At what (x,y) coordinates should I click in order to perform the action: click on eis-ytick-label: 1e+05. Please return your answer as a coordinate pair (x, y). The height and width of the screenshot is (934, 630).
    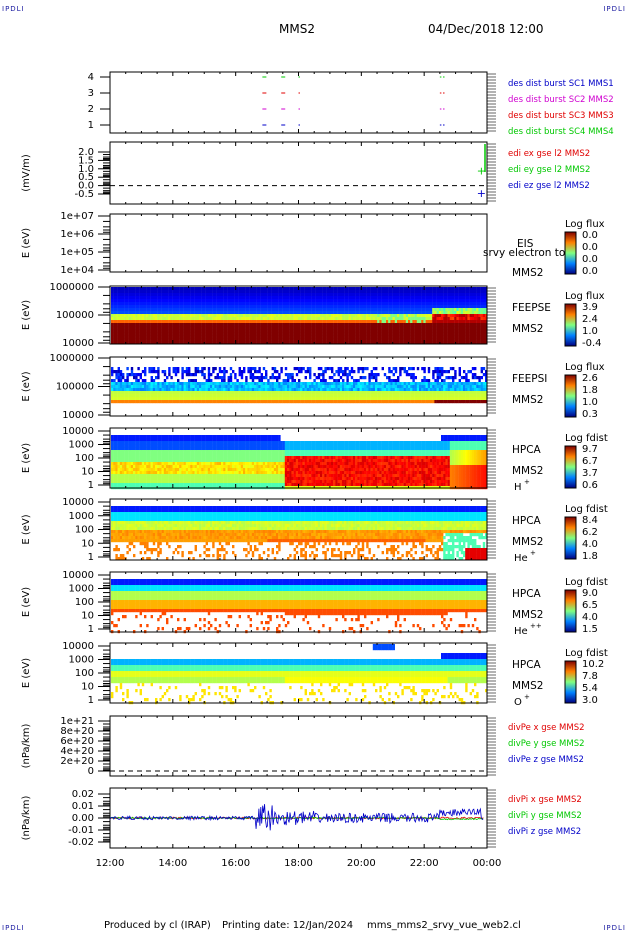
    Looking at the image, I should click on (77, 252).